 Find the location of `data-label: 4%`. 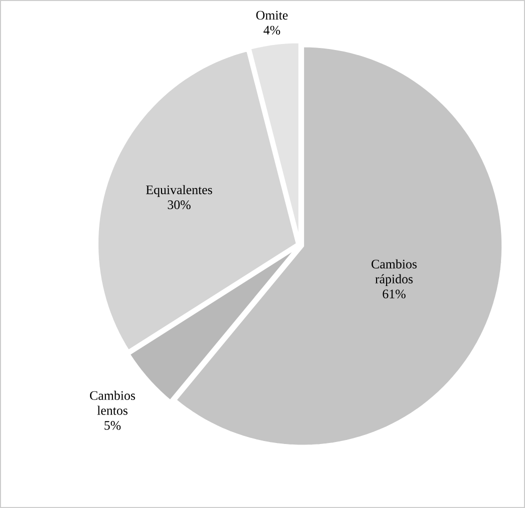

data-label: 4% is located at coordinates (272, 30).